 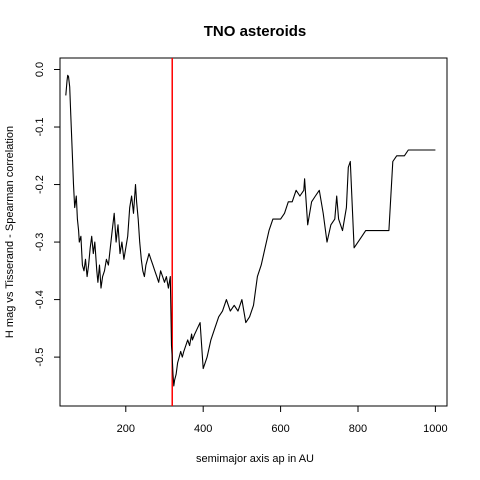 What do you see at coordinates (47, 214) in the screenshot?
I see `y-axis: 0.0 -0.1 -0.2 -0.3 -0.4 -0.5` at bounding box center [47, 214].